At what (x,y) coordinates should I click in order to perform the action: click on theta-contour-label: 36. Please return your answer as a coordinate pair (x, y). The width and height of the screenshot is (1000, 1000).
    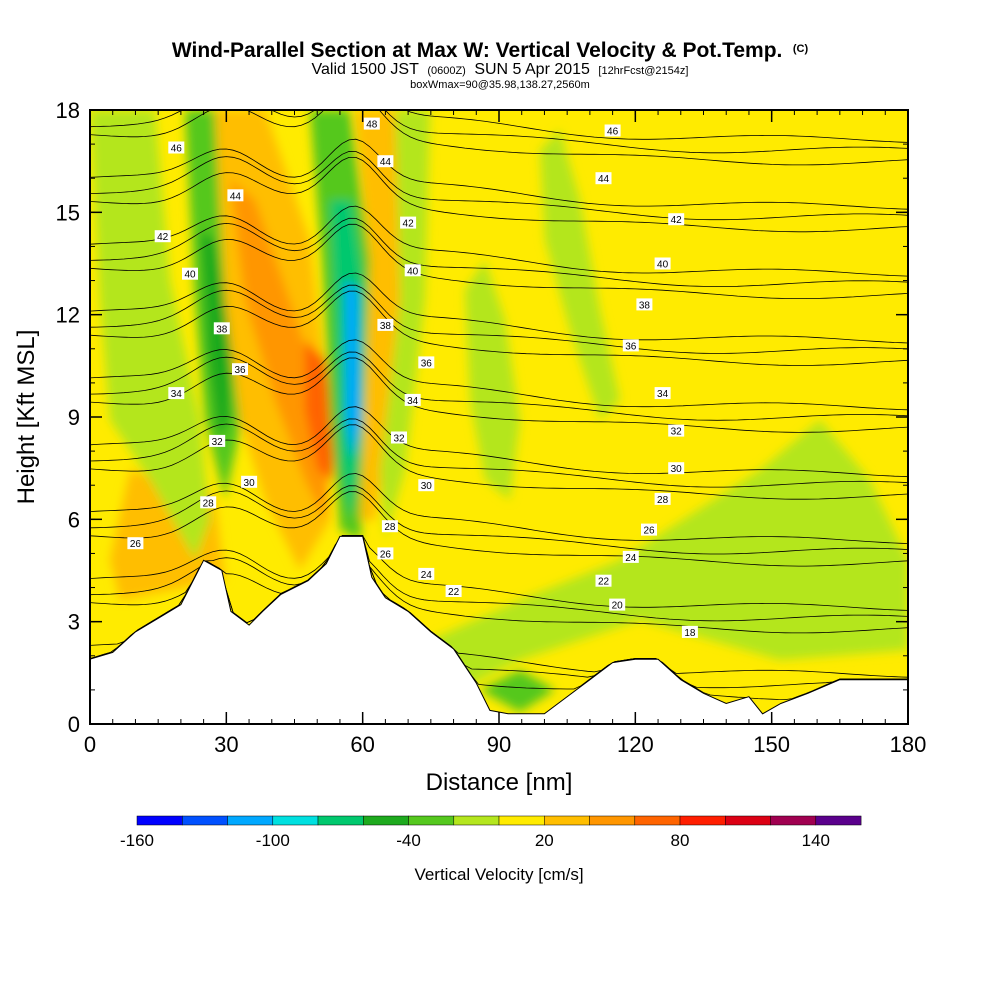
    Looking at the image, I should click on (240, 369).